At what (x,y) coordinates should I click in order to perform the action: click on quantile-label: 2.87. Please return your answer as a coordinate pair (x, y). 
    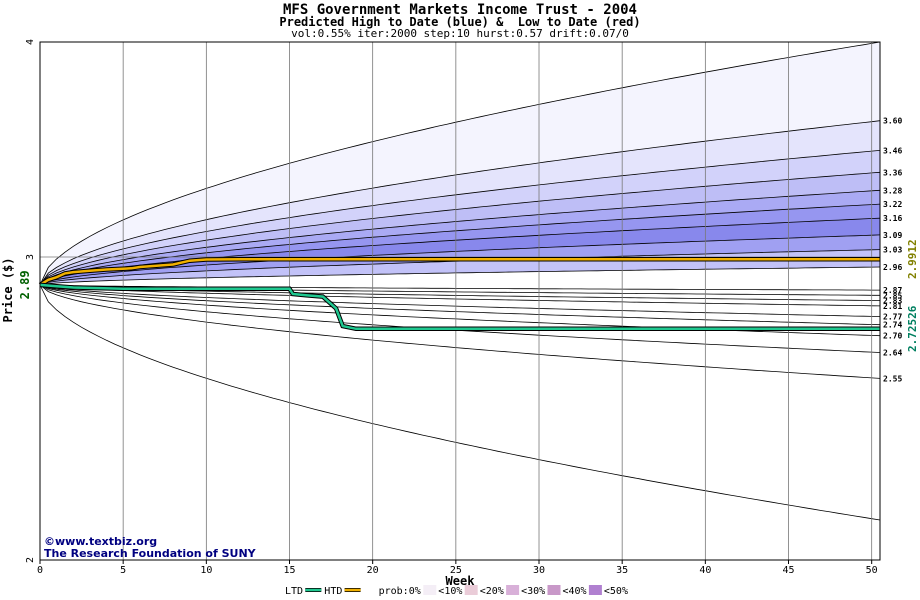
    Looking at the image, I should click on (892, 290).